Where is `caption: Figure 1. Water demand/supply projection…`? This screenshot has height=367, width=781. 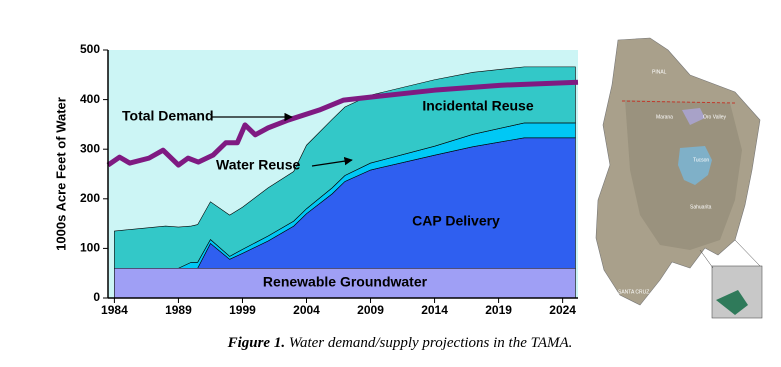 caption: Figure 1. Water demand/supply projection… is located at coordinates (400, 343).